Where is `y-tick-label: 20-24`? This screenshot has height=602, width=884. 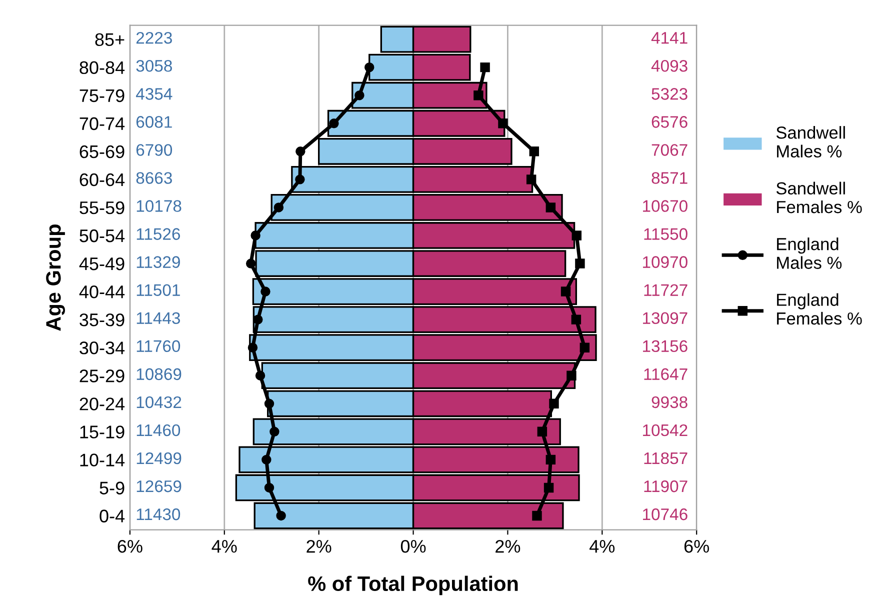 y-tick-label: 20-24 is located at coordinates (102, 404).